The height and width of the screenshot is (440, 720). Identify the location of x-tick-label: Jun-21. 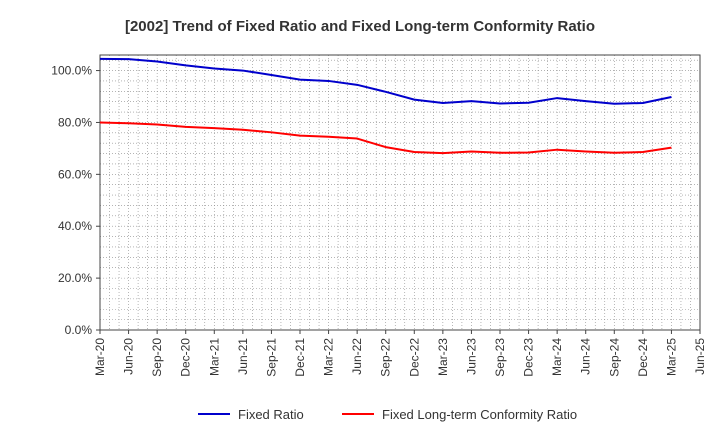
(243, 356).